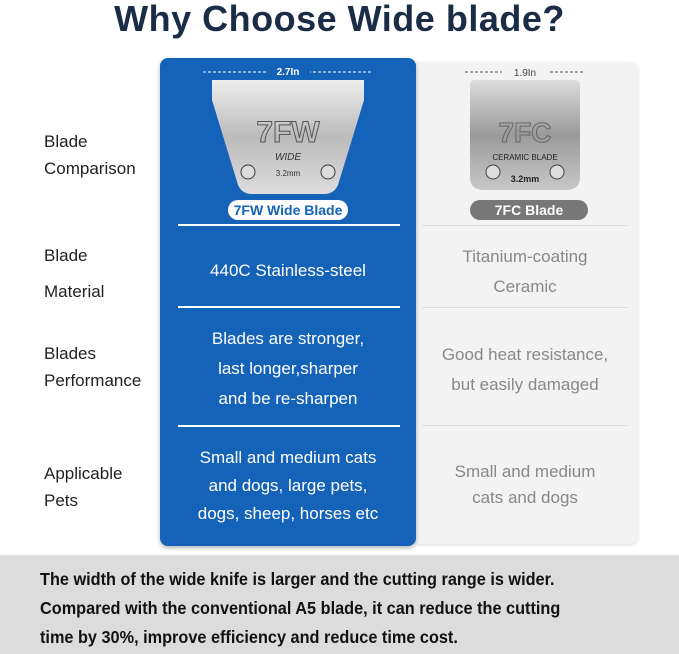 The width and height of the screenshot is (679, 654). I want to click on label-comparison: Blade Comparison, so click(90, 155).